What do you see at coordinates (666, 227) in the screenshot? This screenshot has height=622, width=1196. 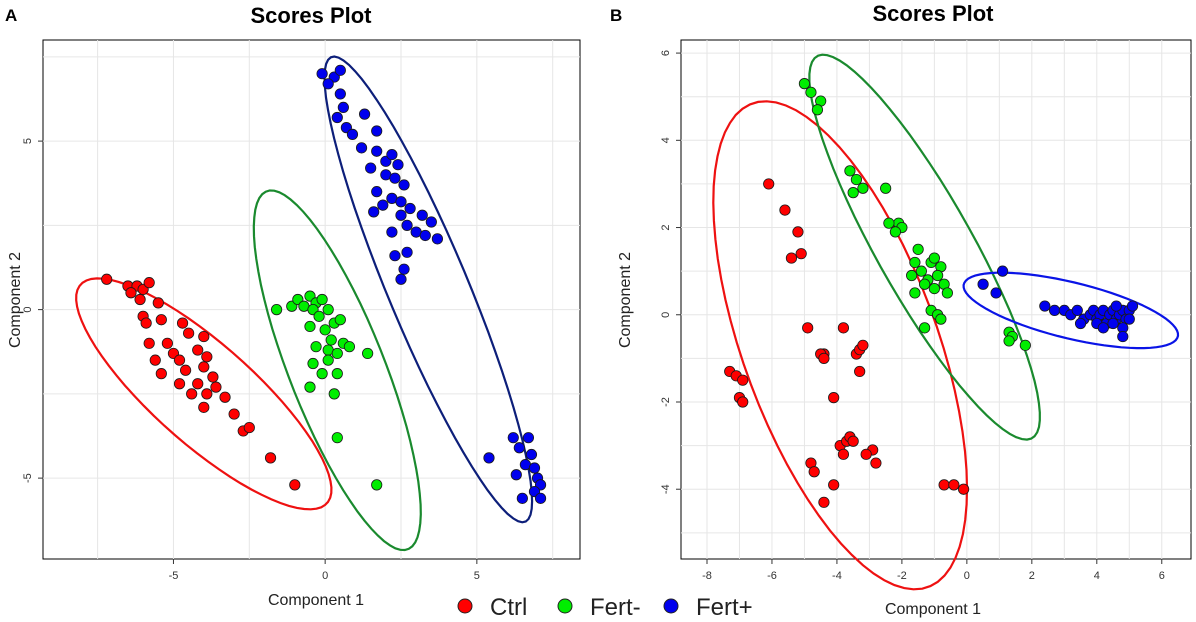 I see `y-tick-label: 2` at bounding box center [666, 227].